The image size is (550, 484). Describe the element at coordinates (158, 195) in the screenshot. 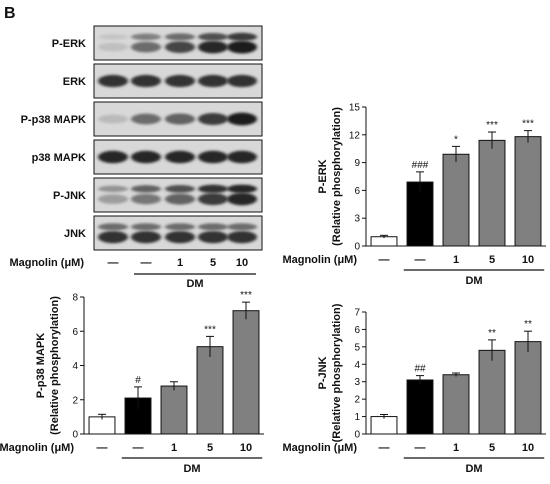

I see `blot-row-p-jnk: P-JNK` at that location.